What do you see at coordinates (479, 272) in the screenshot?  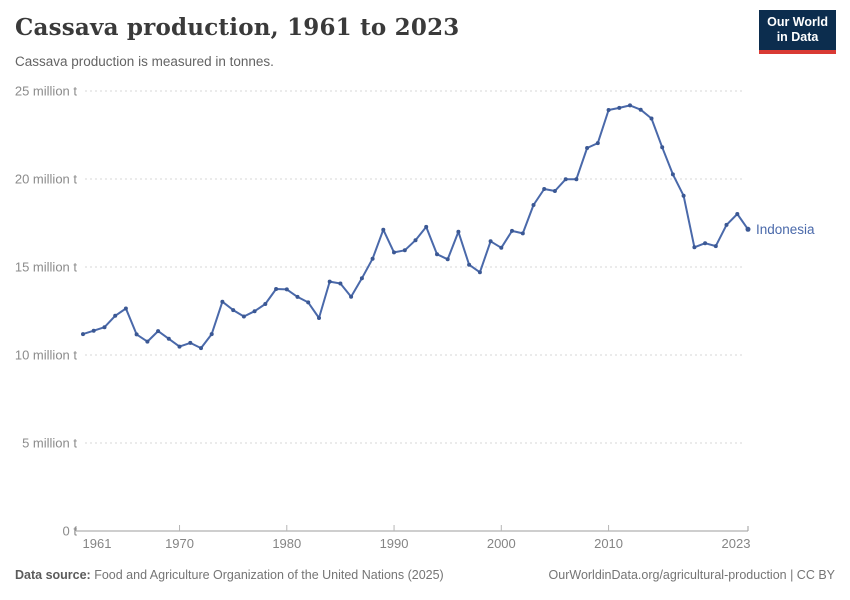 I see `data-point-1998` at bounding box center [479, 272].